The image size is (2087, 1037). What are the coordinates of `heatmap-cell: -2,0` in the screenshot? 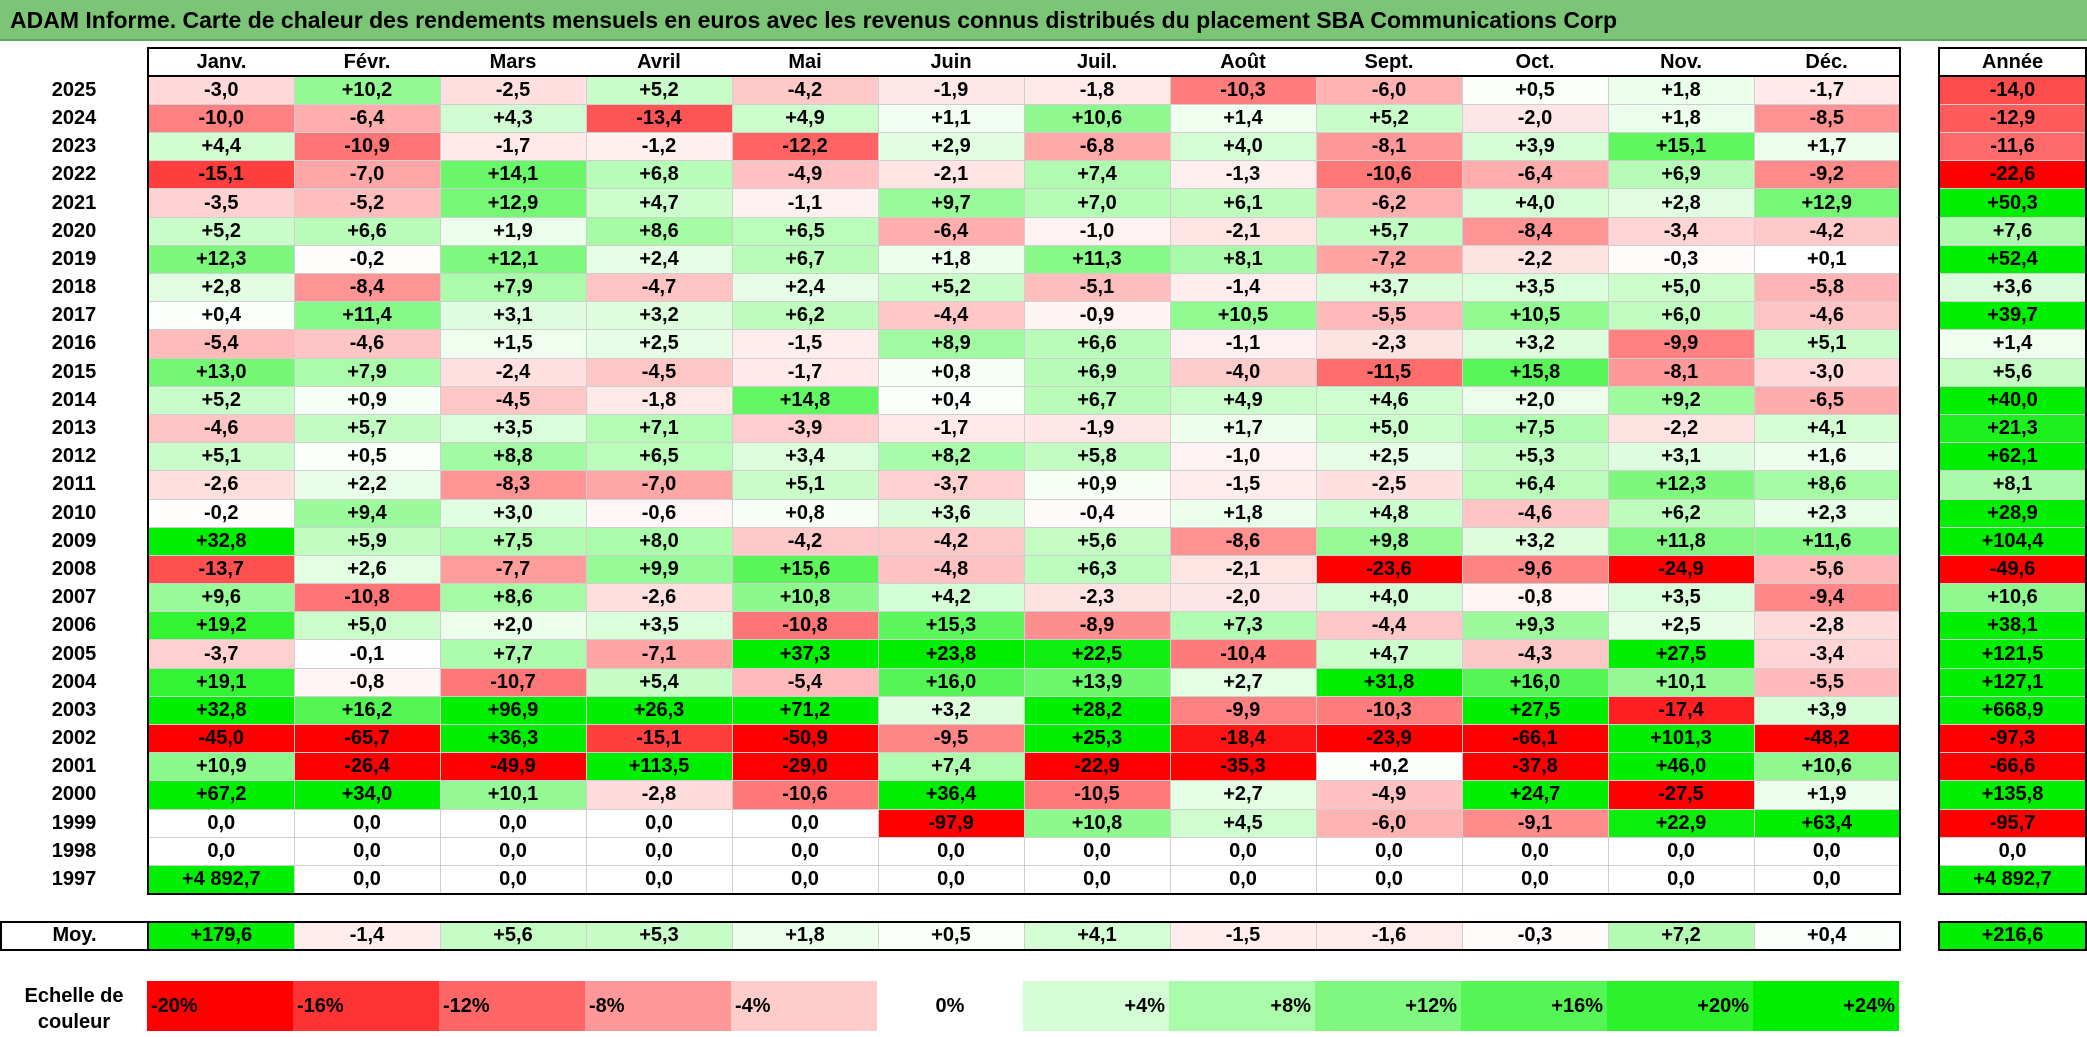 It's located at (1243, 598).